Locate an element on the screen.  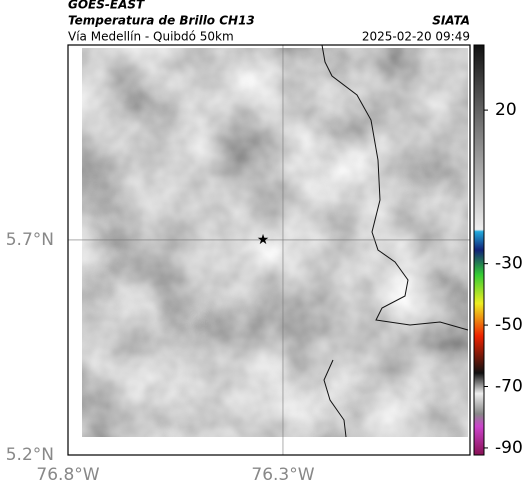
datetime: 2025-02-20 09:49 is located at coordinates (416, 37).